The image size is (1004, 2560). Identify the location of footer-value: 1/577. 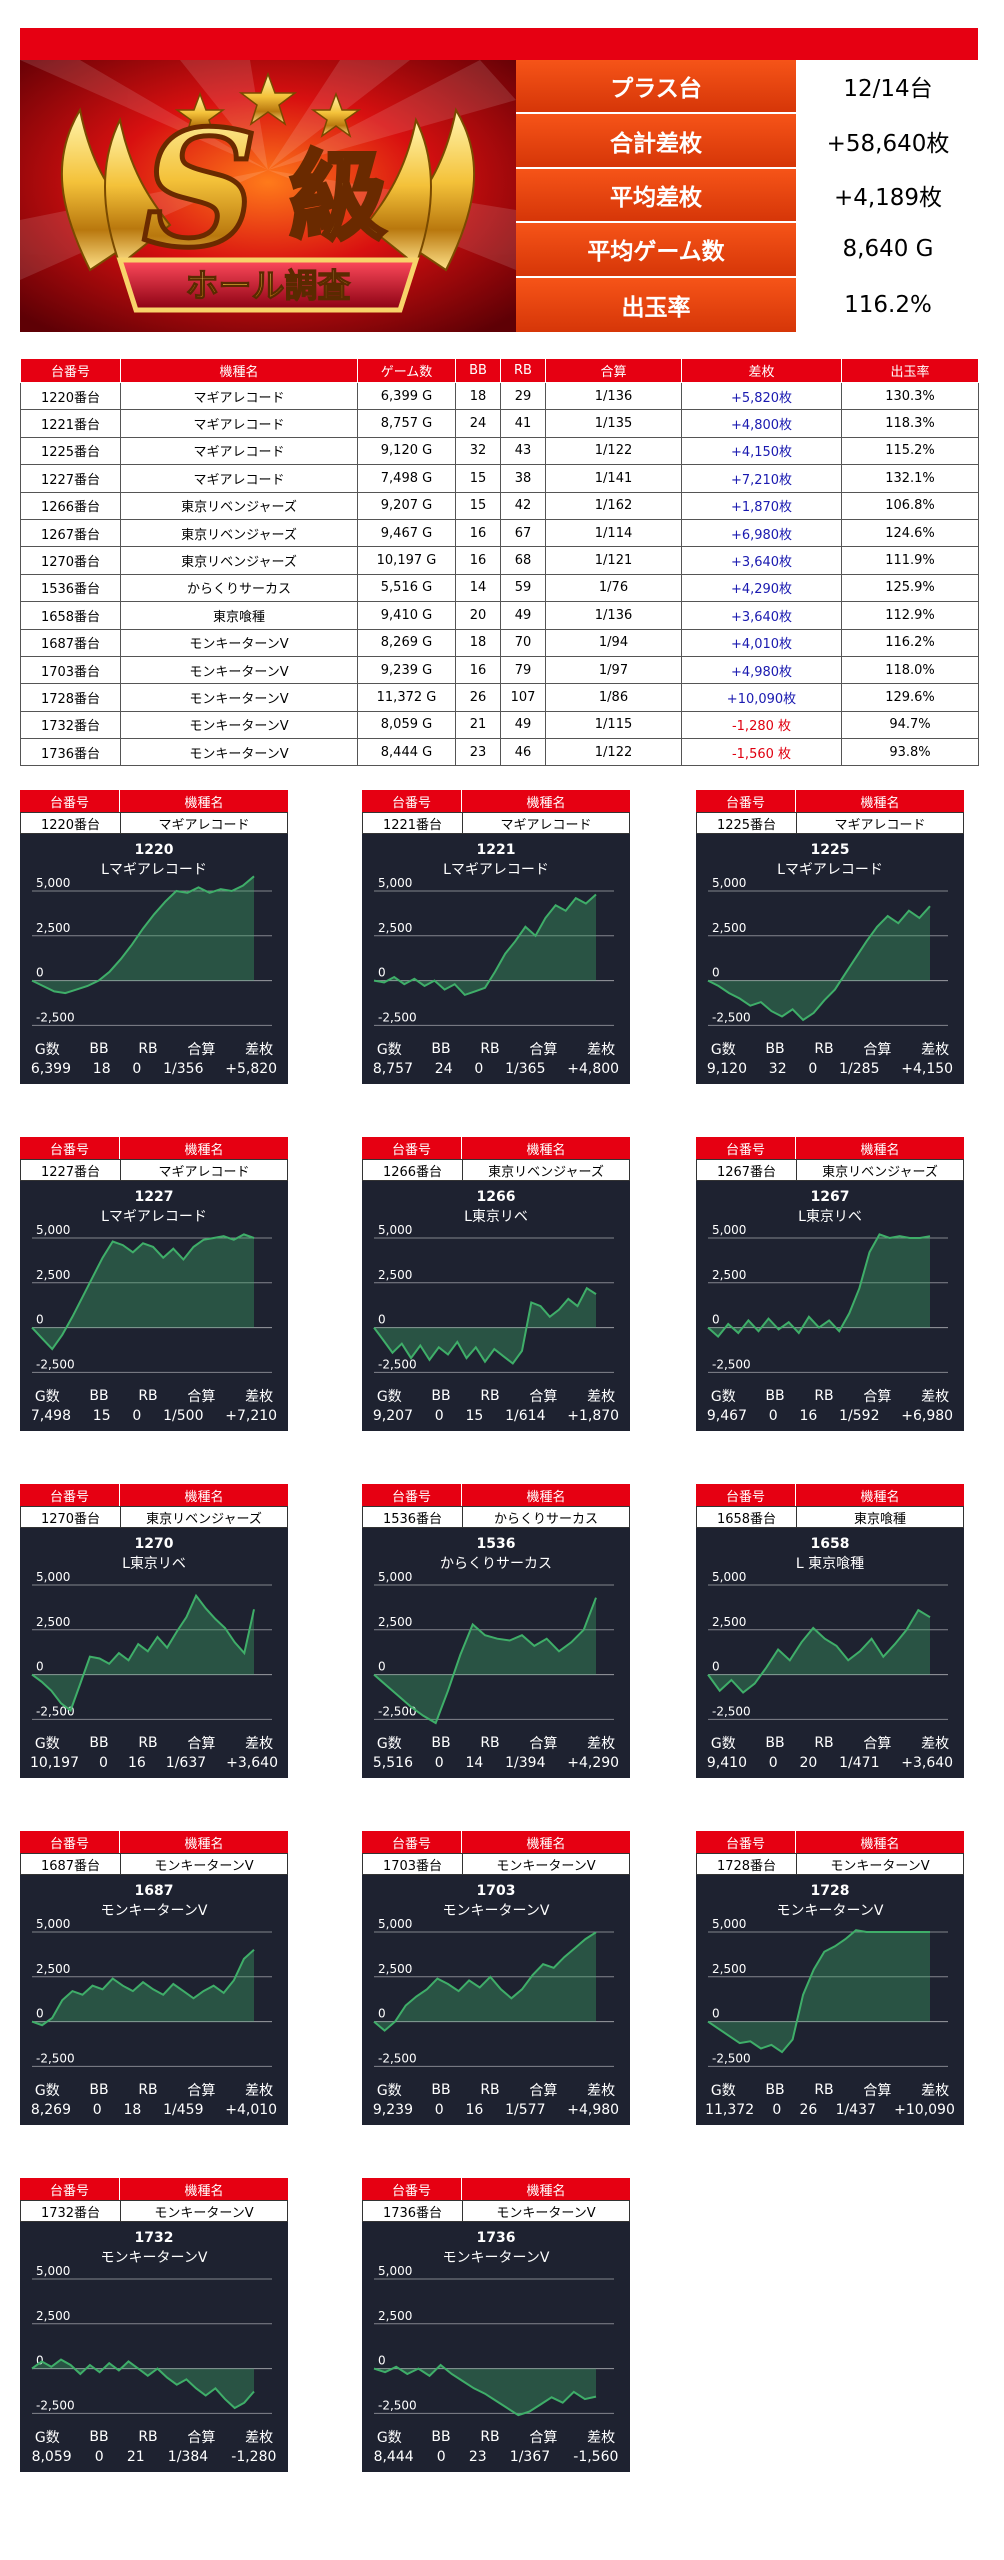
(525, 2110).